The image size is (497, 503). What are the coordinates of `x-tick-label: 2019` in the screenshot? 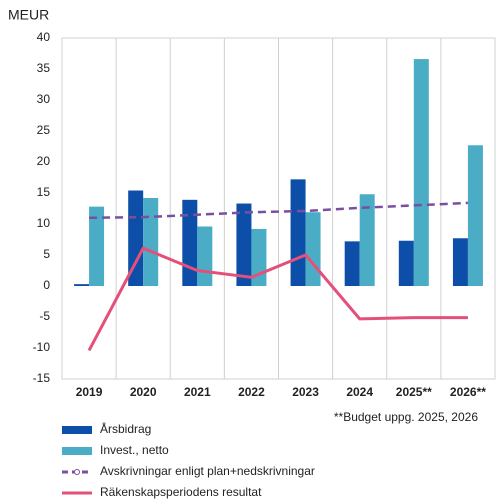 It's located at (89, 392).